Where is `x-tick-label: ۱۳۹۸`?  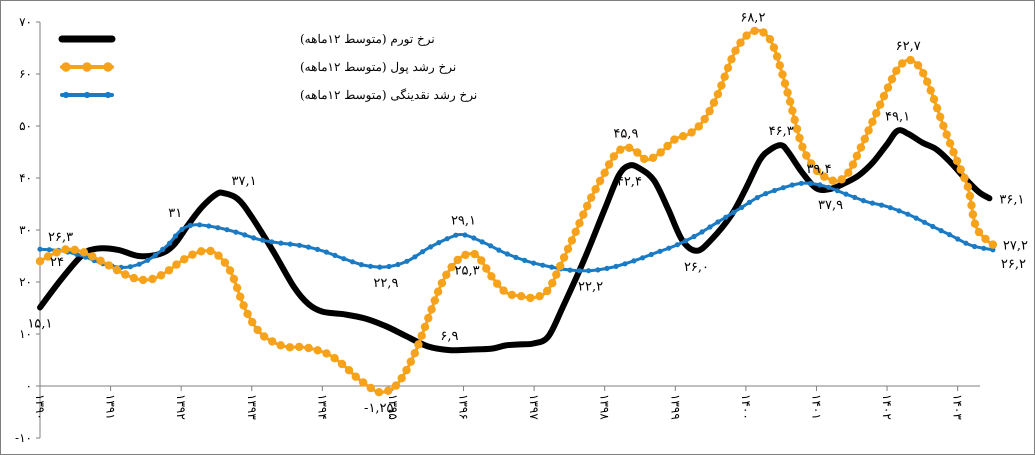 x-tick-label: ۱۳۹۸ is located at coordinates (605, 407).